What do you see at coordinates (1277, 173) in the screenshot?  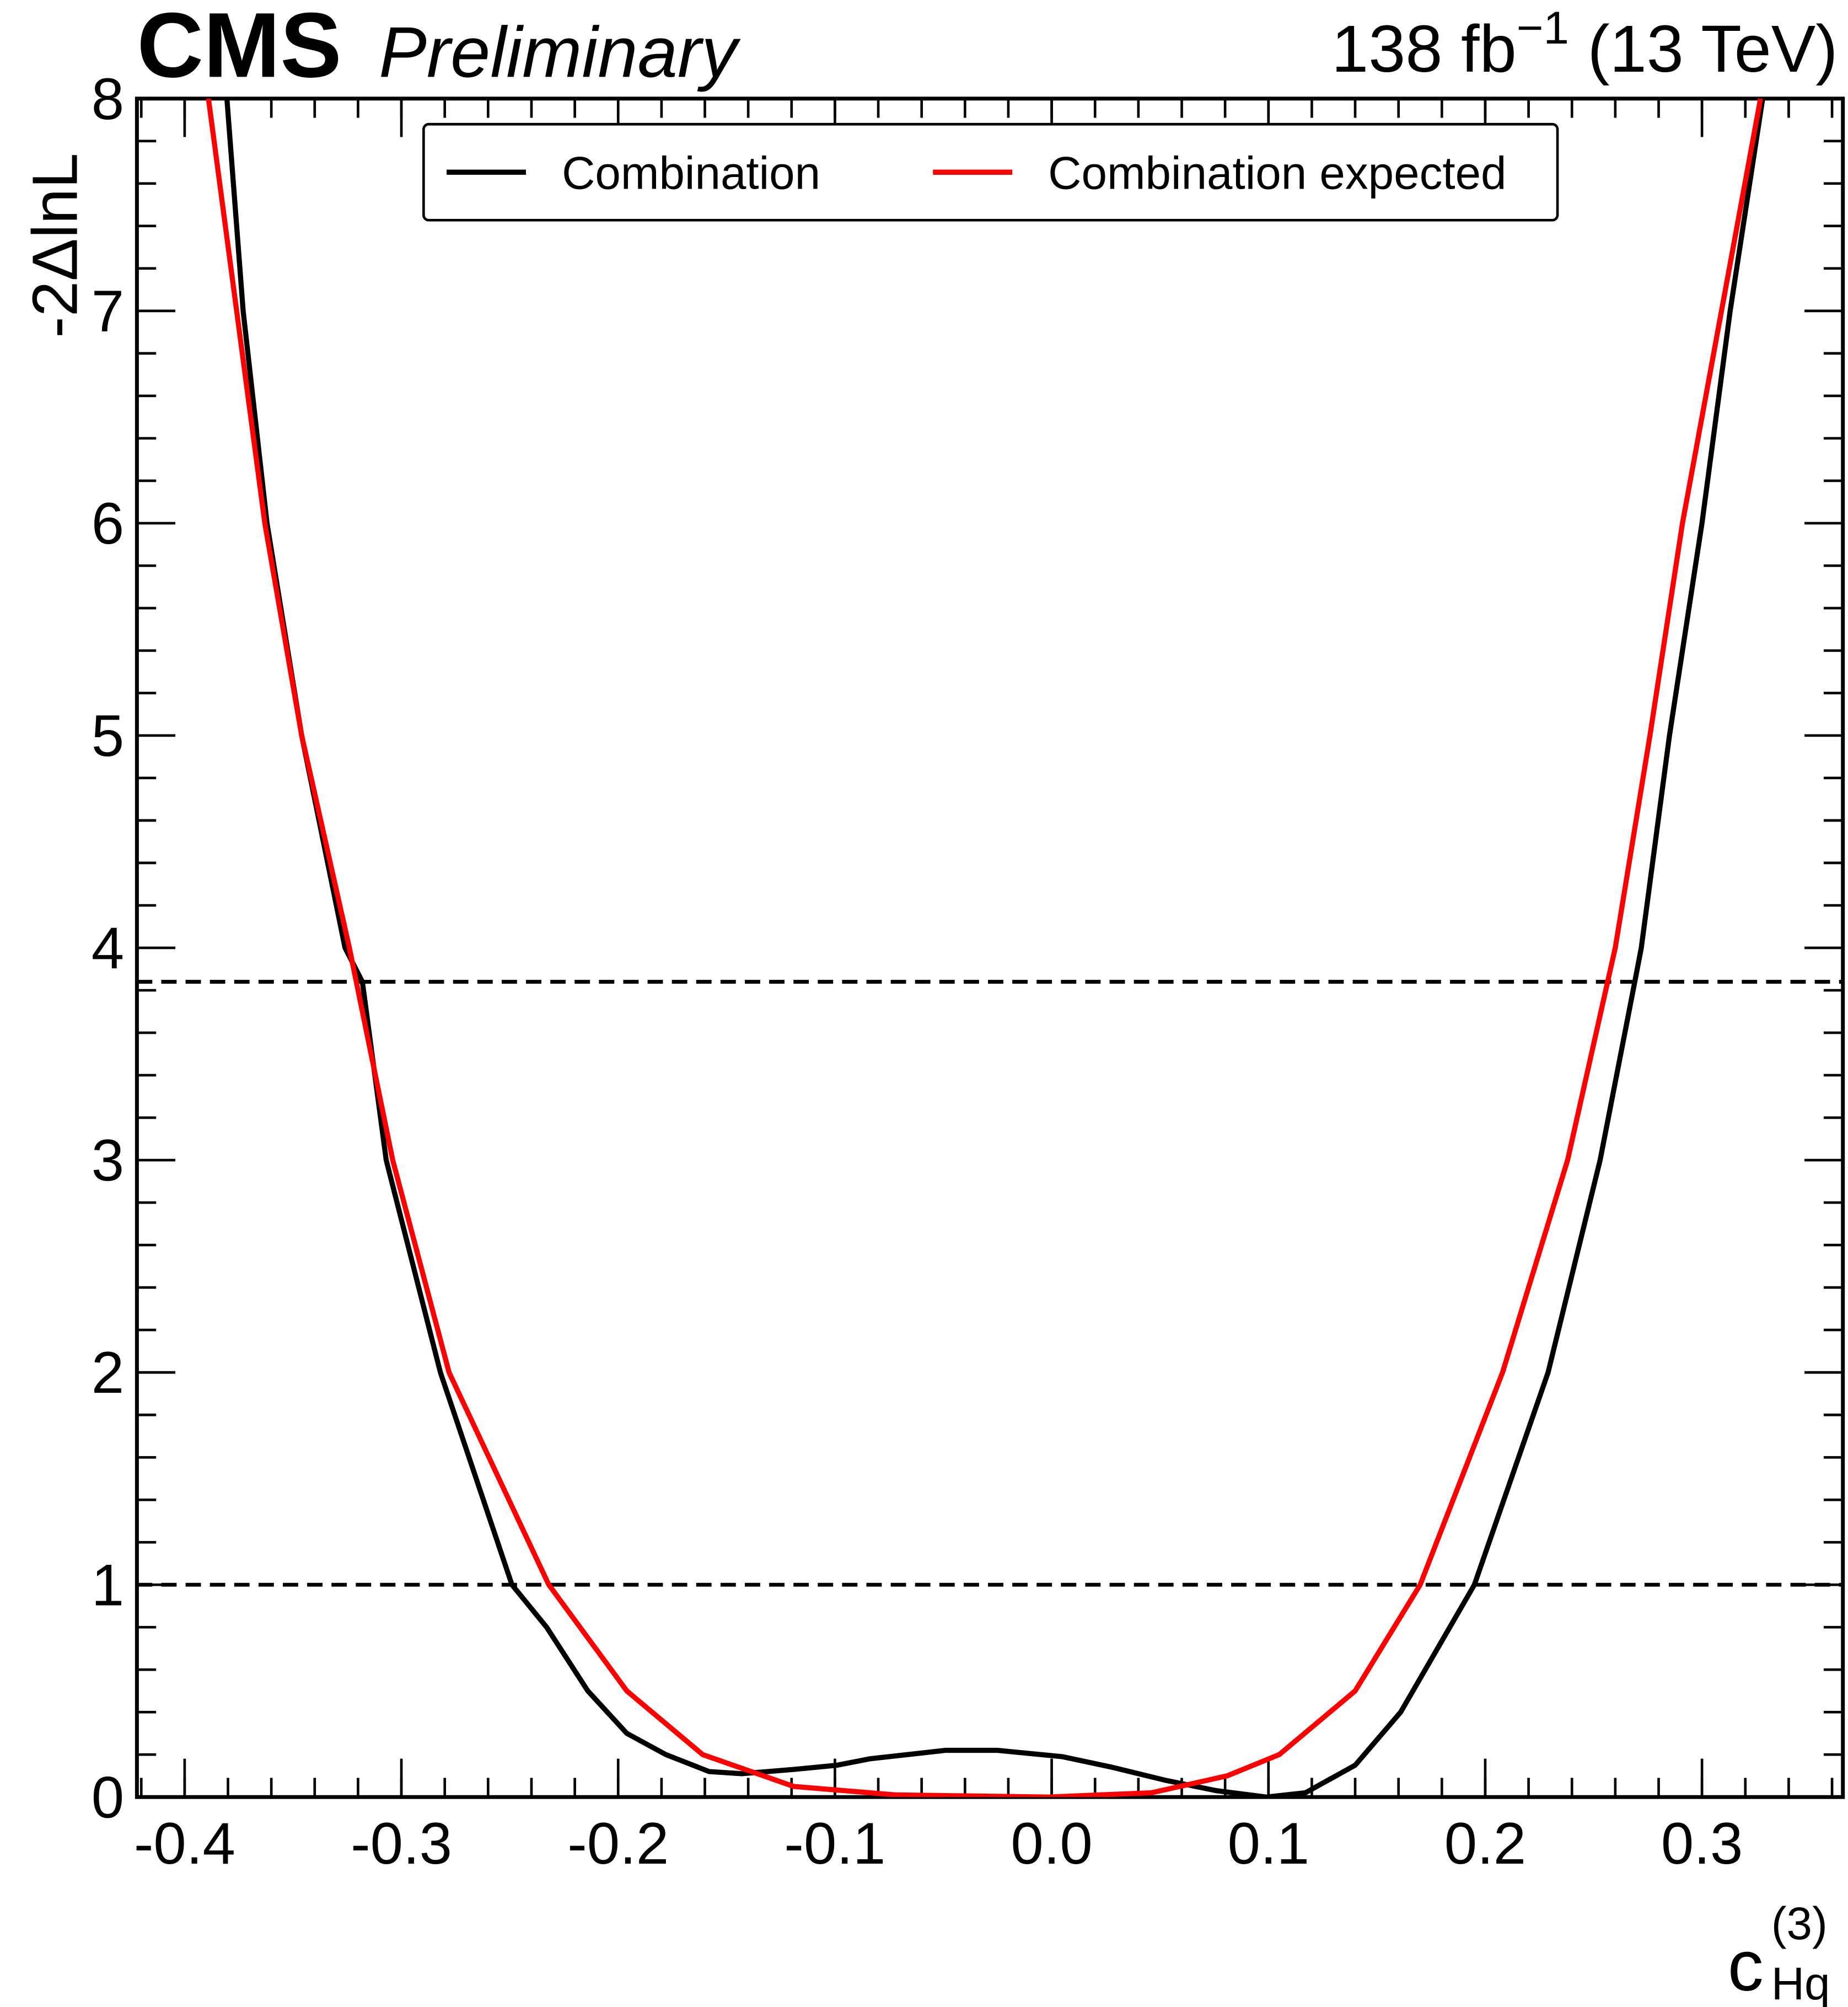 I see `legend-label: Combination expected` at bounding box center [1277, 173].